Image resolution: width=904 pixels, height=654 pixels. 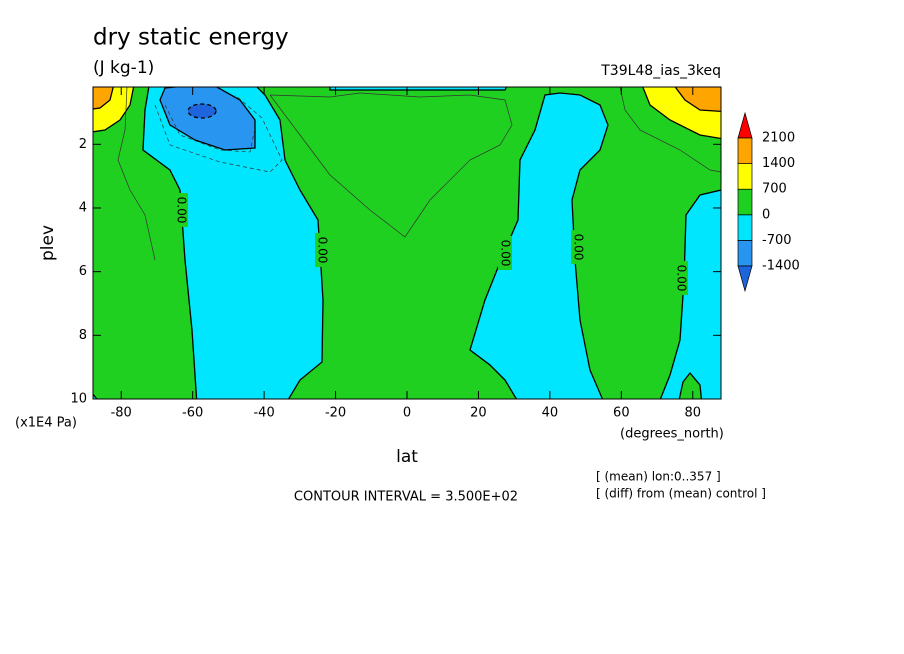 I want to click on x-units: (degrees_north), so click(x=672, y=434).